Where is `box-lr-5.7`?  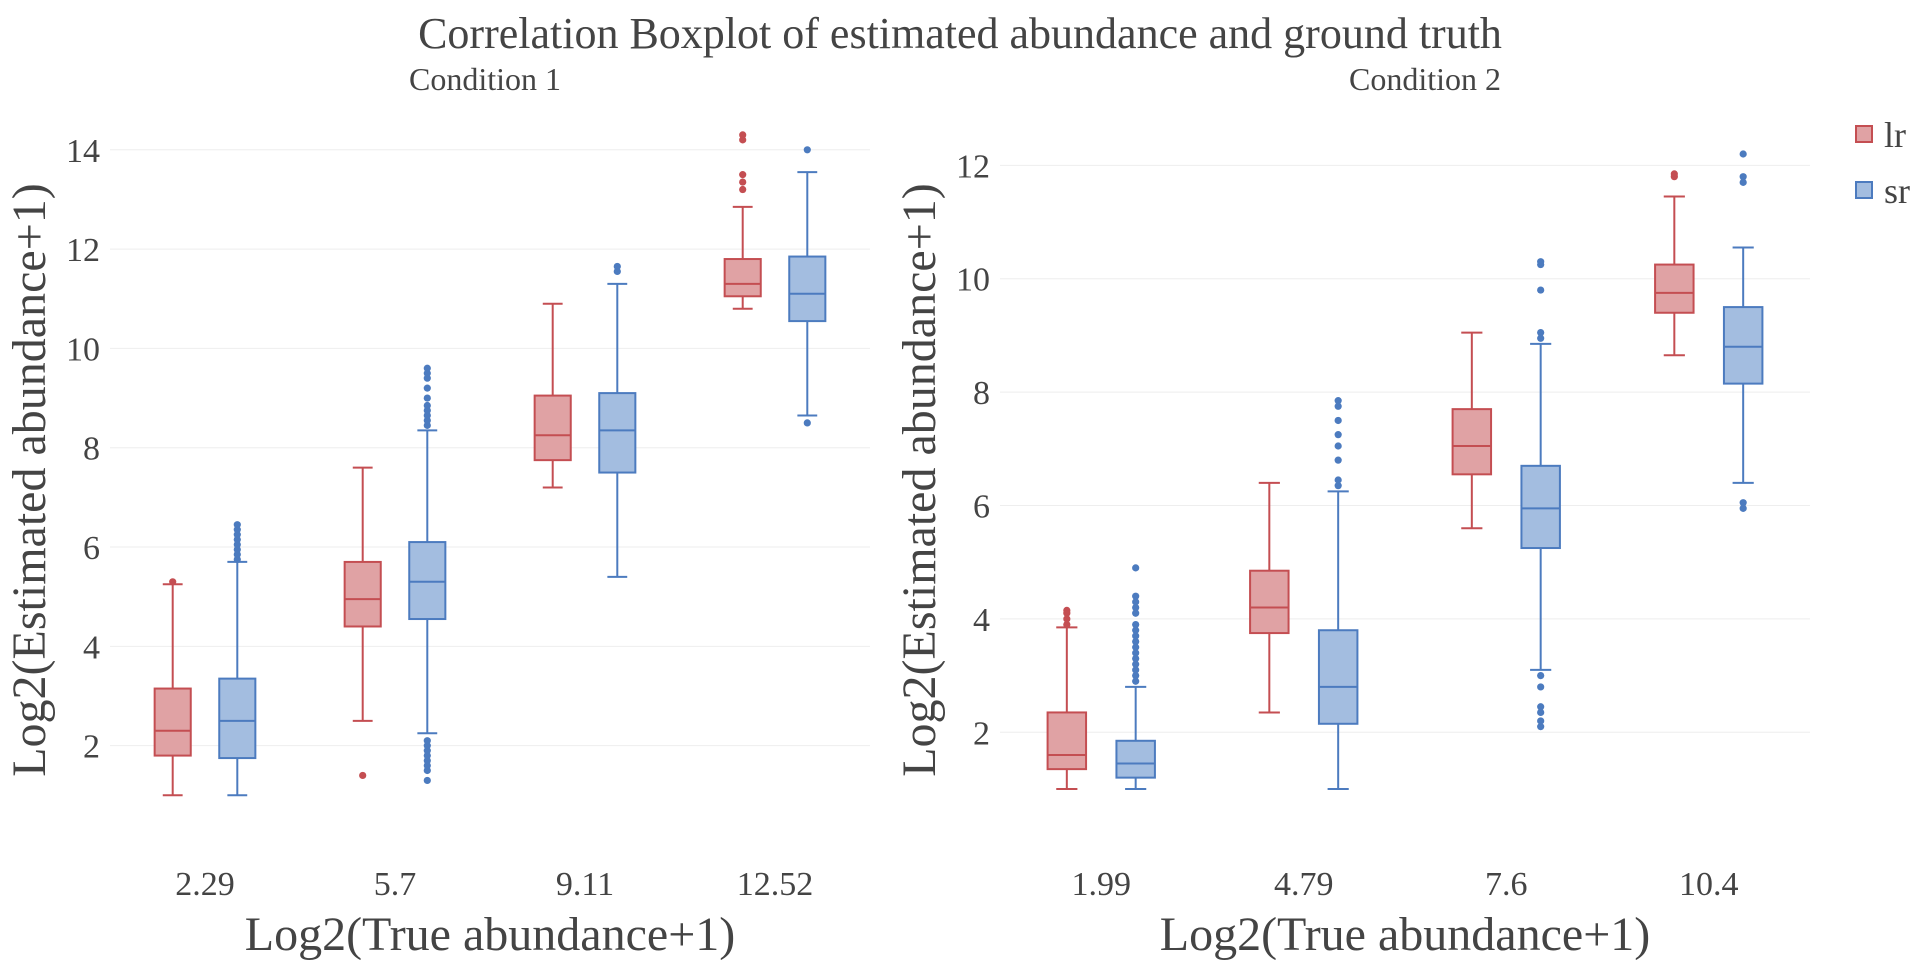 box-lr-5.7 is located at coordinates (362, 623).